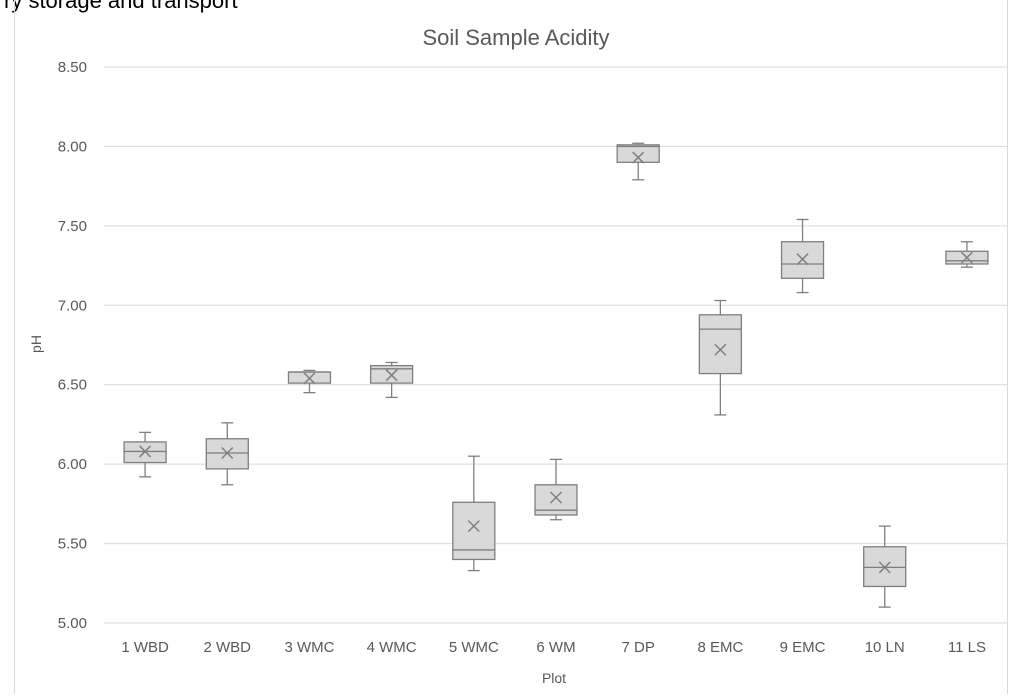 The image size is (1011, 696). Describe the element at coordinates (309, 647) in the screenshot. I see `x-tick-label: 3 WMC` at that location.